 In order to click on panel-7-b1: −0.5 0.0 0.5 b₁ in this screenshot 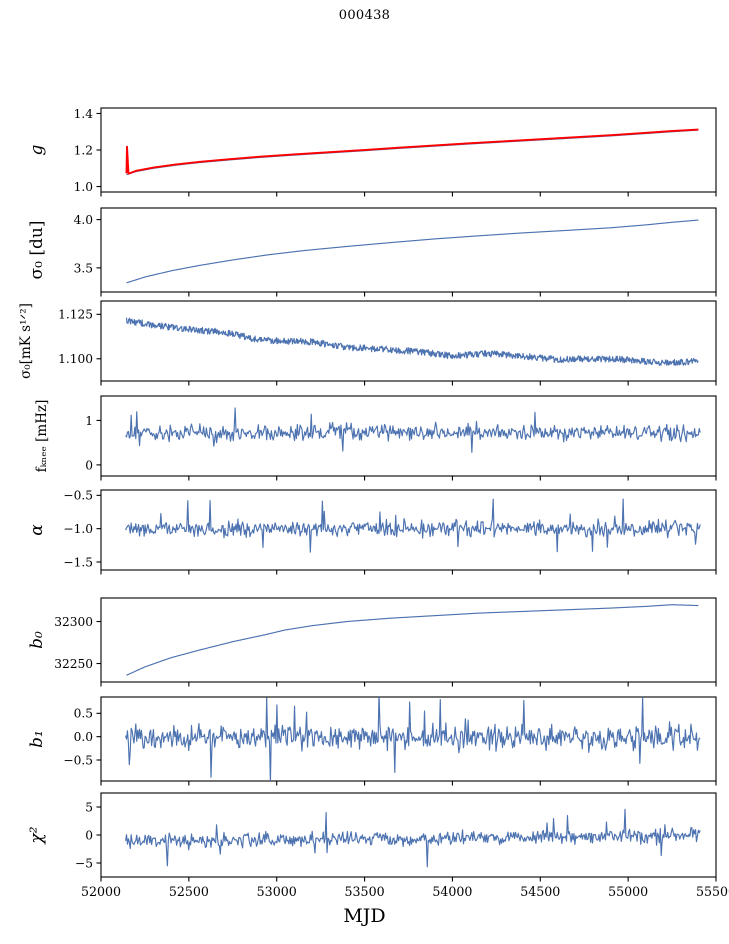, I will do `click(372, 741)`.